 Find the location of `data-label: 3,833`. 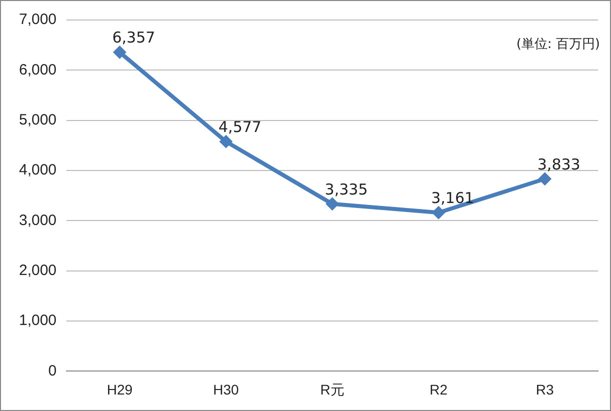

data-label: 3,833 is located at coordinates (558, 164).